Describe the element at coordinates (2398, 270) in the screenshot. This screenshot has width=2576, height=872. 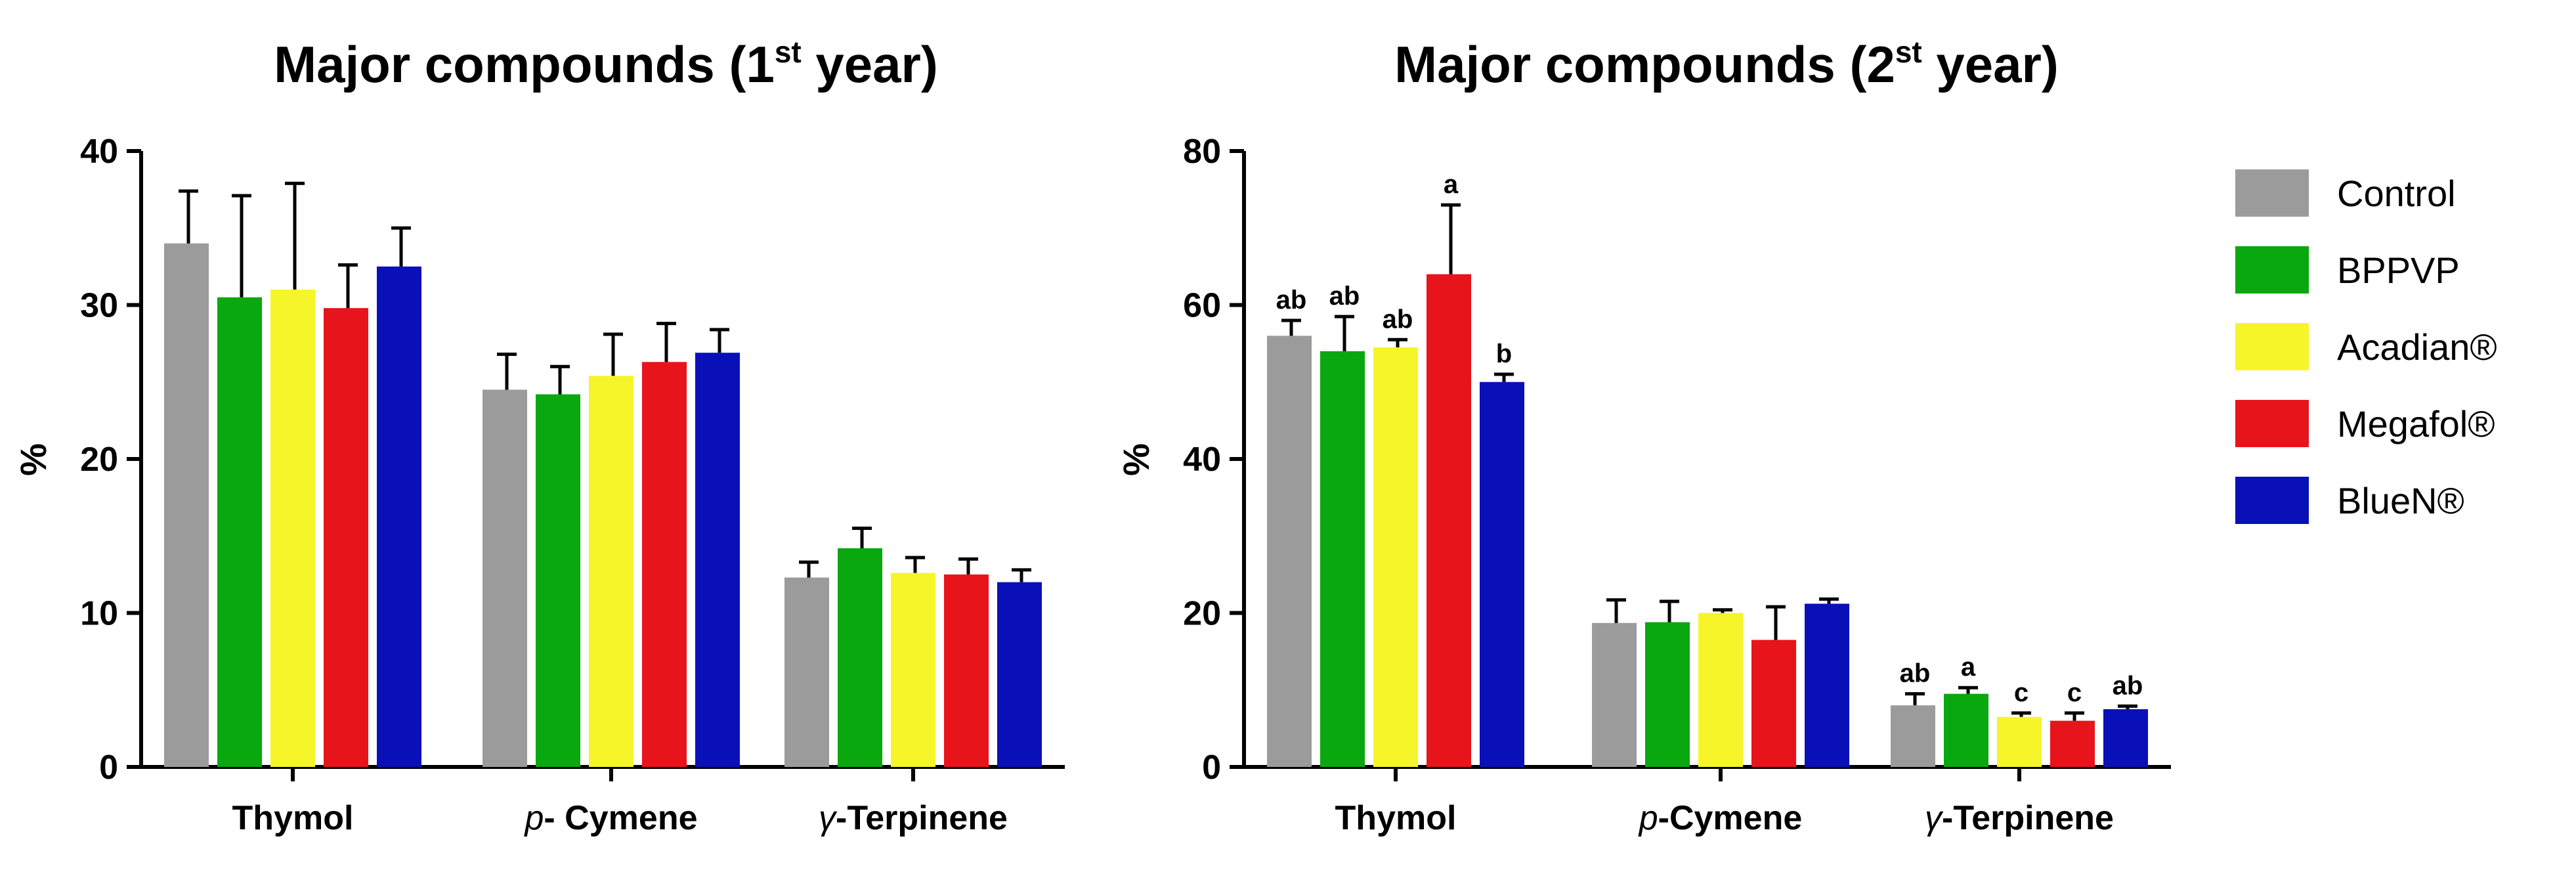
I see `legend-label: BPPVP` at that location.